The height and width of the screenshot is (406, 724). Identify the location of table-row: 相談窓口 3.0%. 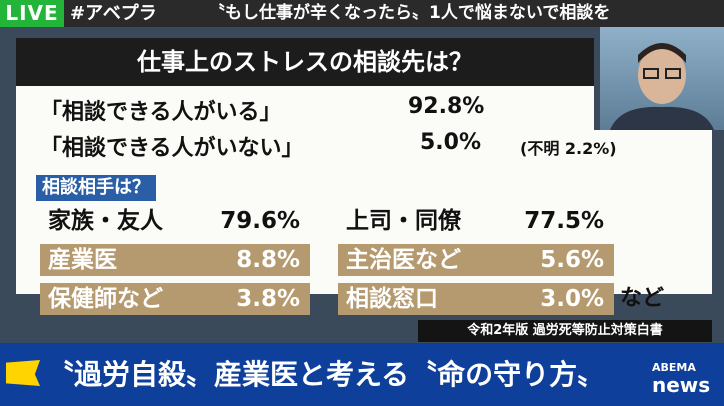
(476, 299).